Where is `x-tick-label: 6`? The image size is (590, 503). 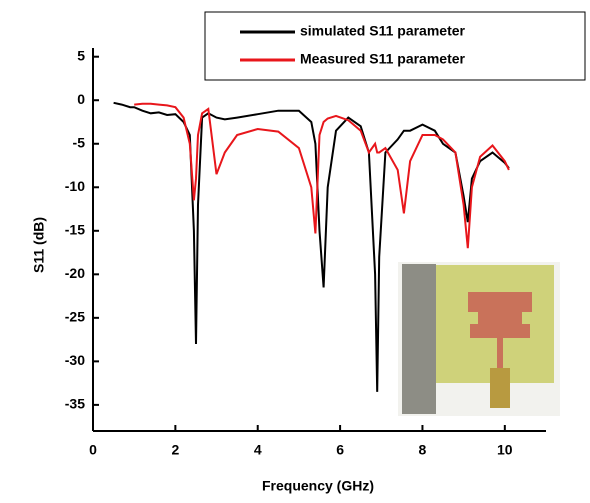 x-tick-label: 6 is located at coordinates (340, 450).